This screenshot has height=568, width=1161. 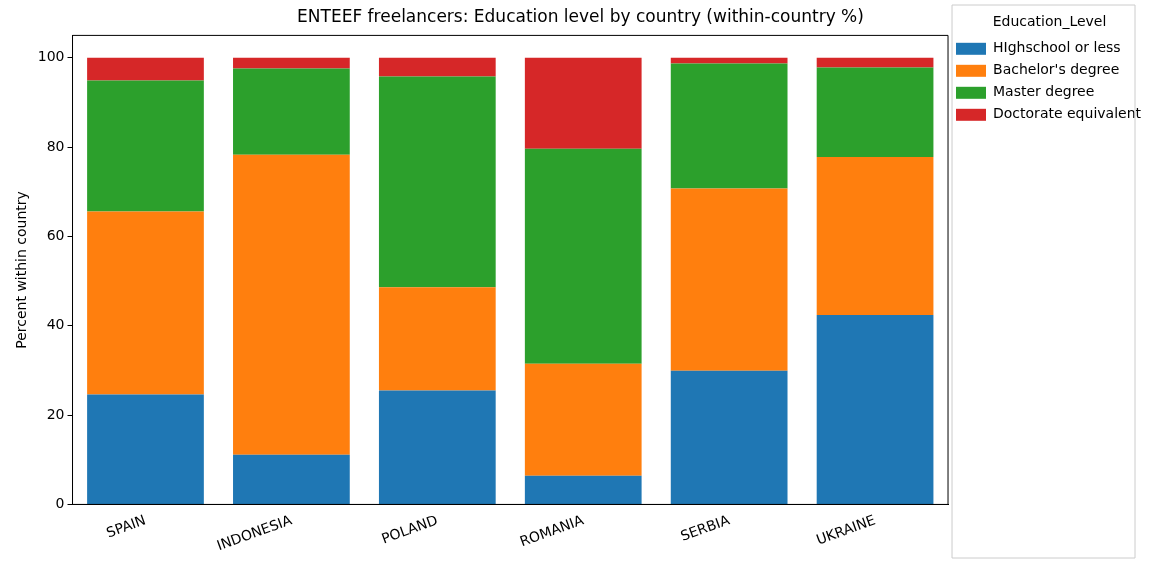 What do you see at coordinates (55, 324) in the screenshot?
I see `y-tick-label: 40` at bounding box center [55, 324].